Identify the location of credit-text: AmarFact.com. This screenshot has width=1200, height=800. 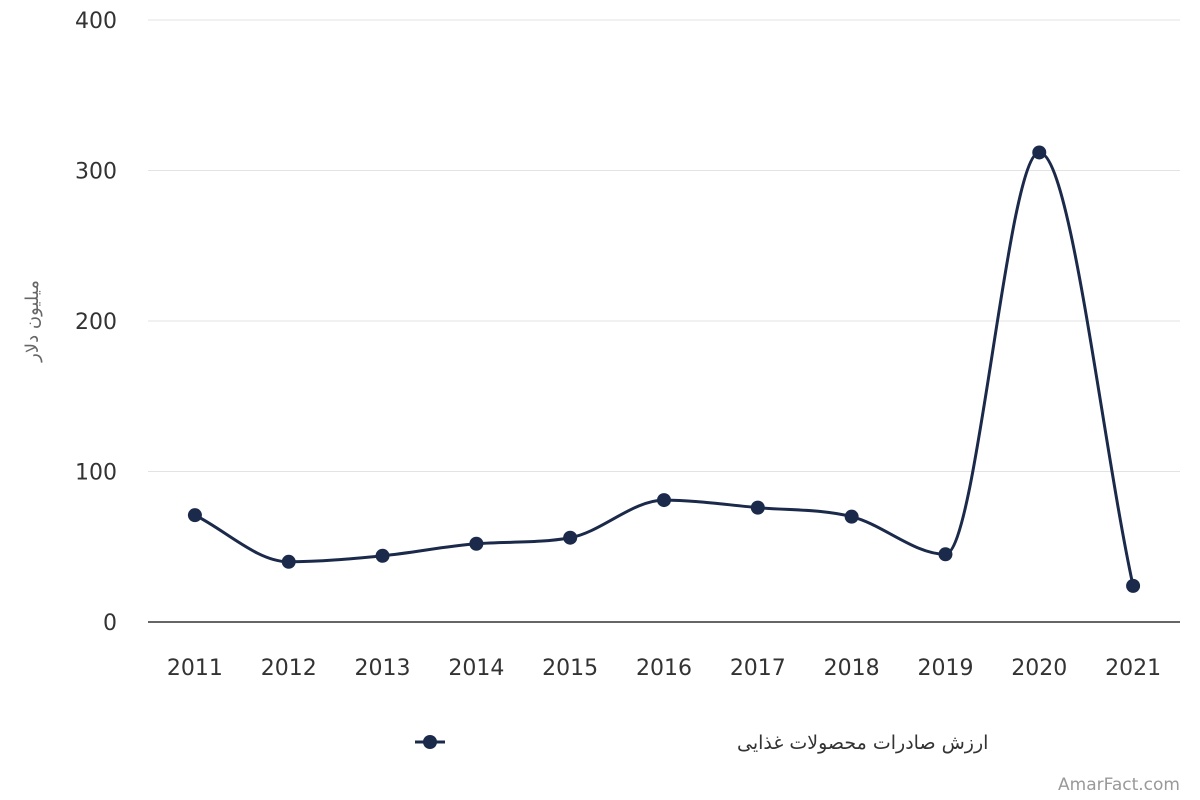
(1119, 785).